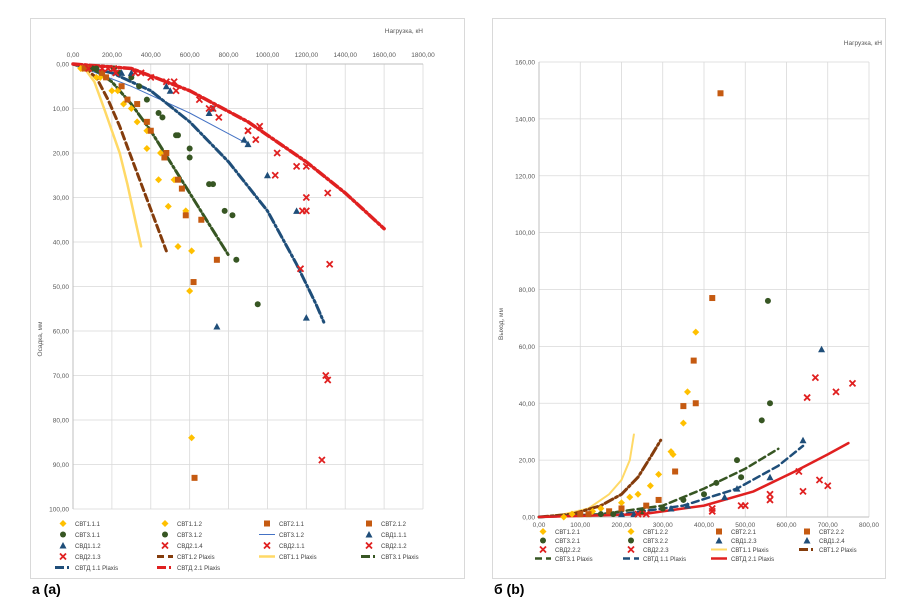 The width and height of the screenshot is (899, 601). Describe the element at coordinates (292, 536) in the screenshot. I see `legend-label: СВТ3.1.2` at that location.